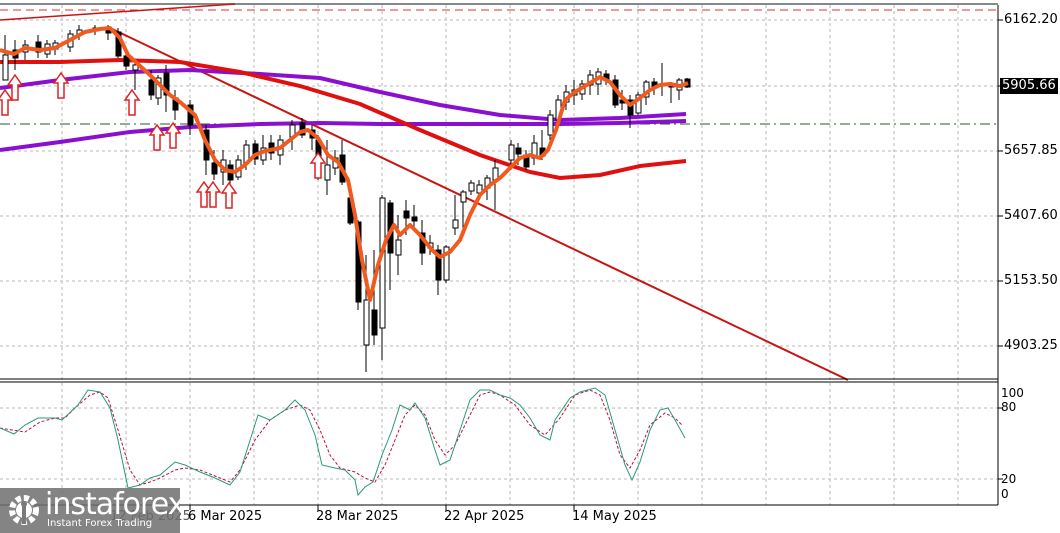 The width and height of the screenshot is (1060, 533). Describe the element at coordinates (341, 437) in the screenshot. I see `stochastic-signal-line` at that location.